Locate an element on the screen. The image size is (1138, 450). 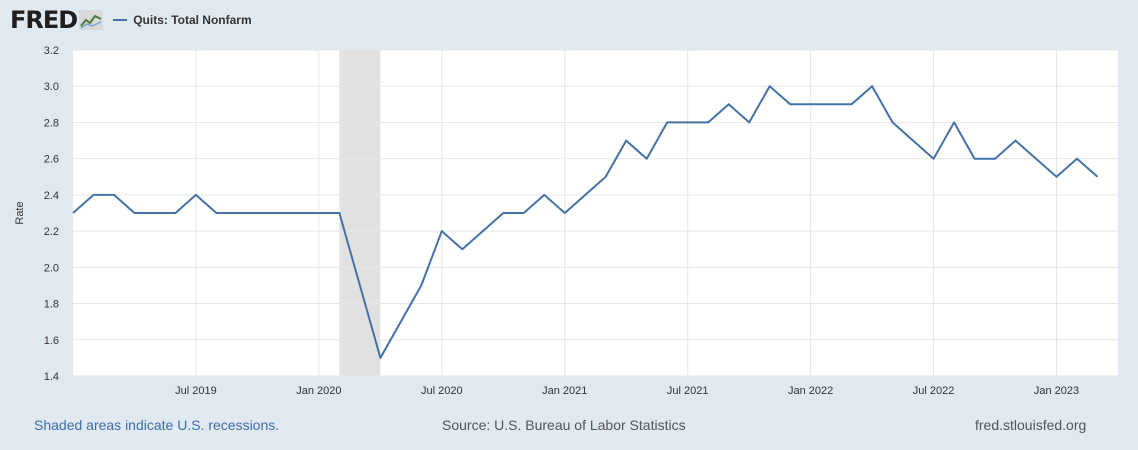
fred-logo: FRED is located at coordinates (44, 20).